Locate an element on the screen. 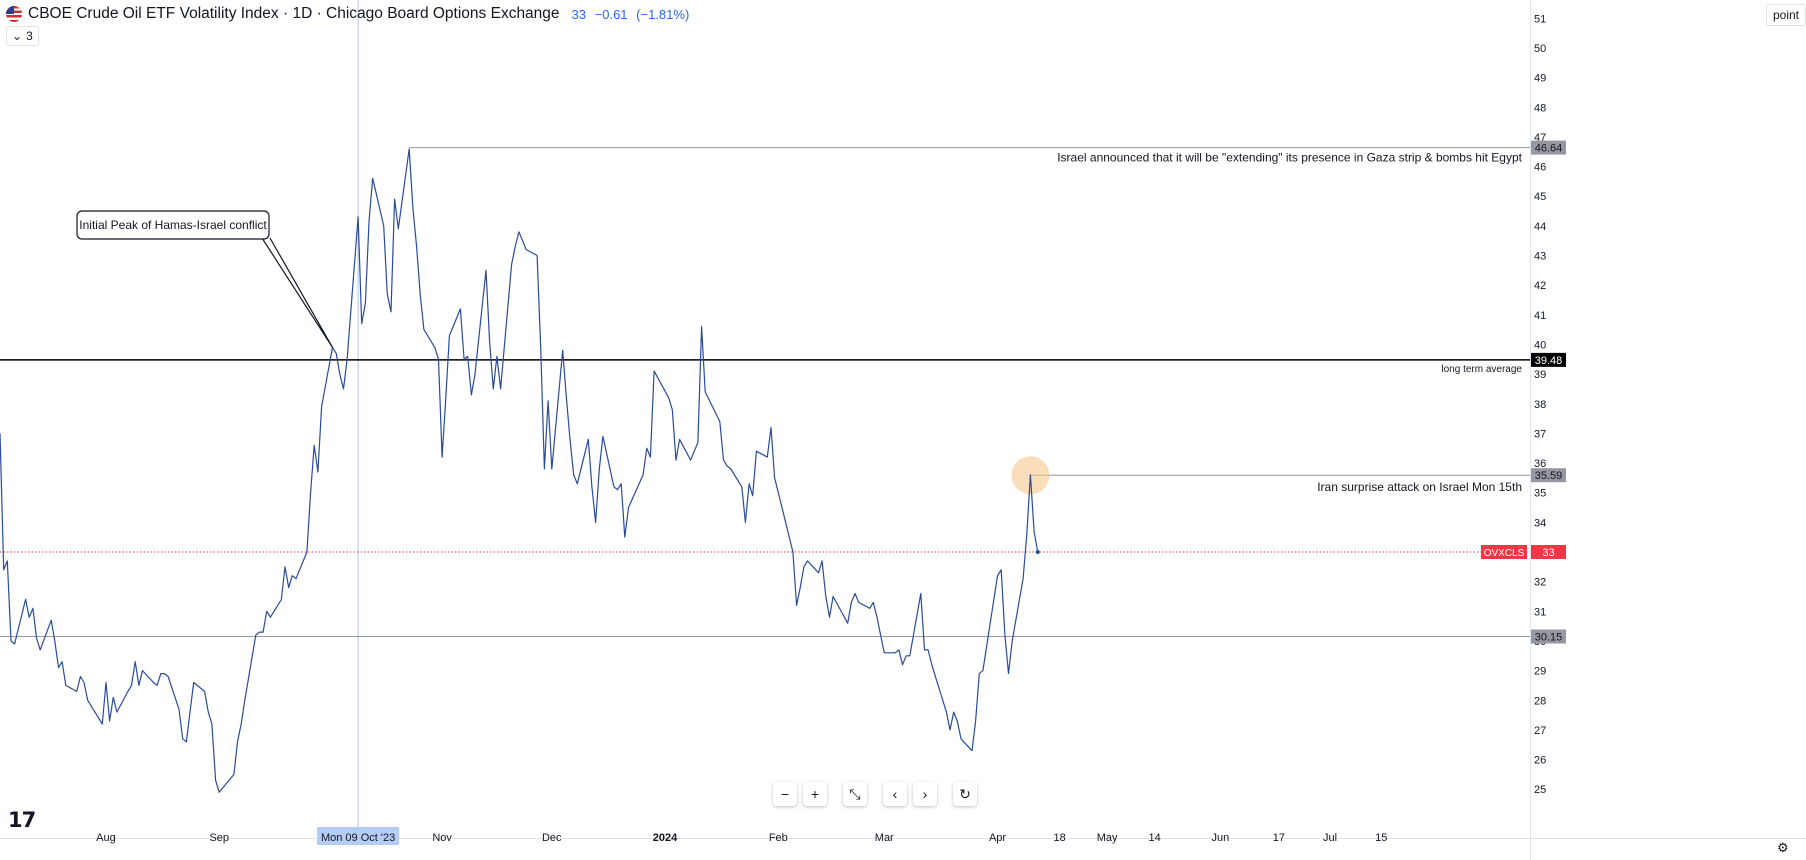  y-tick-label: 38 is located at coordinates (1540, 405).